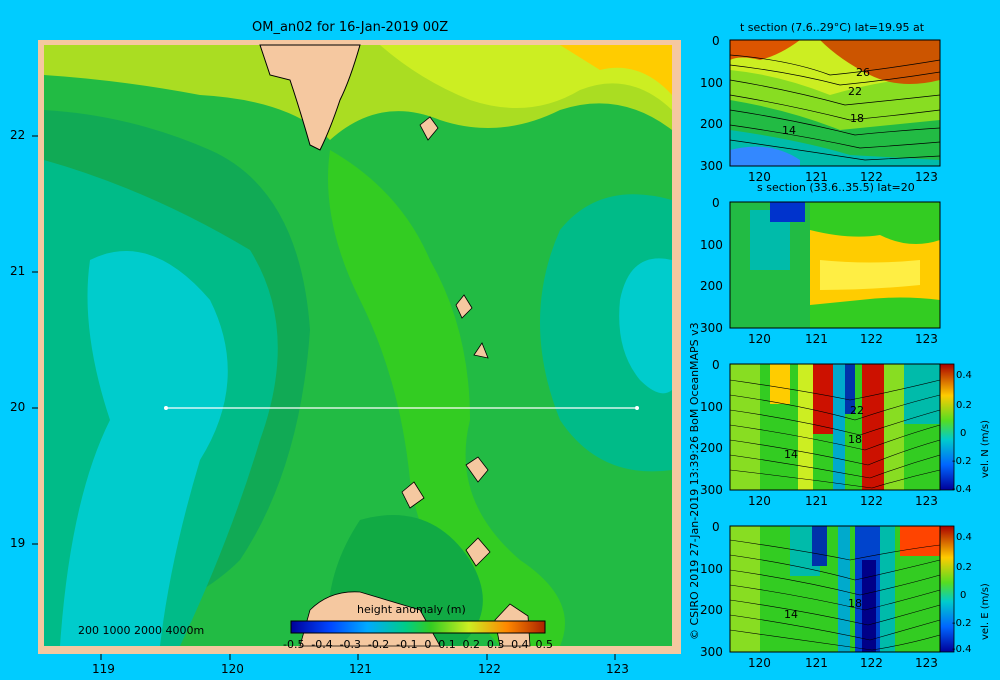 This screenshot has width=1000, height=680. What do you see at coordinates (947, 427) in the screenshot?
I see `veln-colorbar` at bounding box center [947, 427].